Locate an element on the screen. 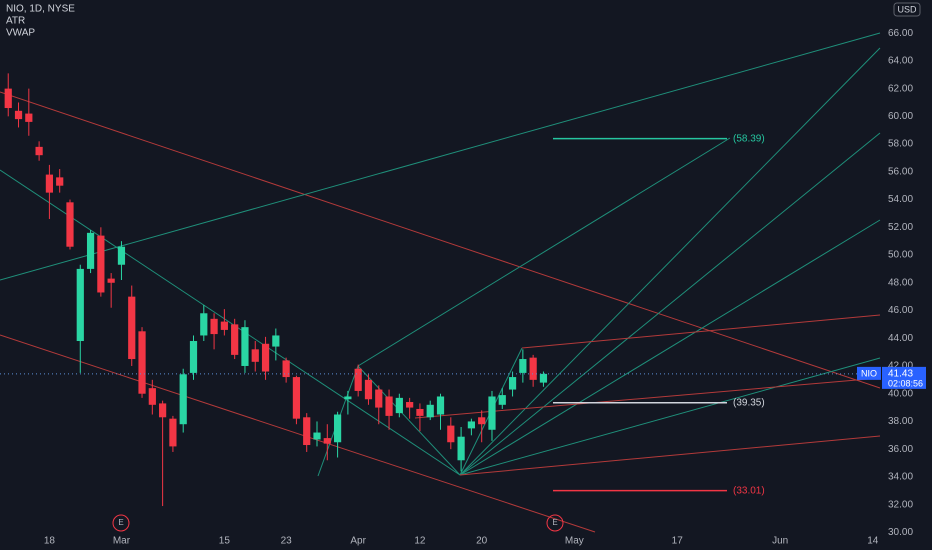  x-tick-label: Apr is located at coordinates (358, 541).